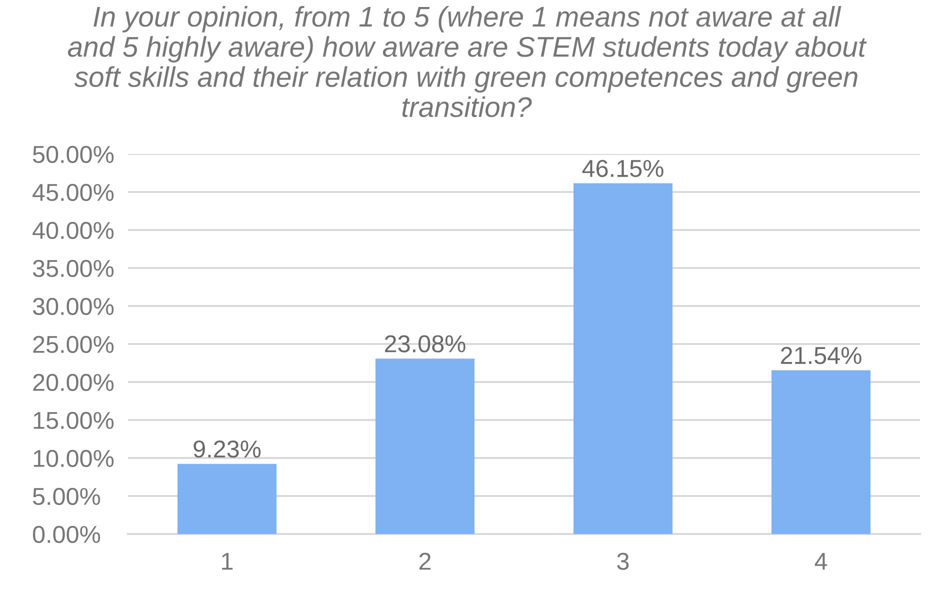 The image size is (933, 597). Describe the element at coordinates (74, 459) in the screenshot. I see `y-tick-label: 10.00%` at that location.